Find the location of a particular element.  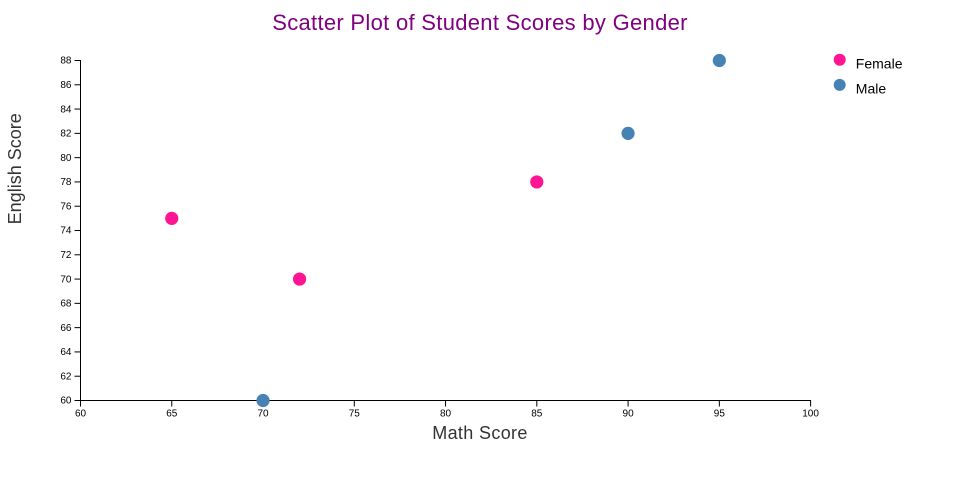

svg-text: 88 is located at coordinates (66, 61).